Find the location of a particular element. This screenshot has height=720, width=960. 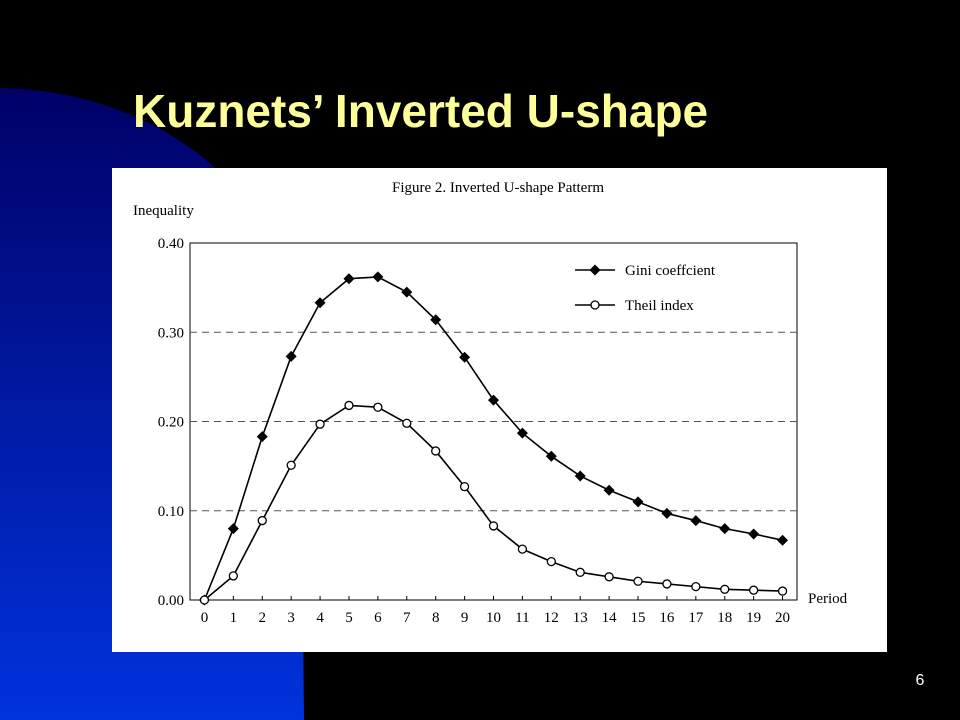

x-tick-label: 10 is located at coordinates (493, 618).